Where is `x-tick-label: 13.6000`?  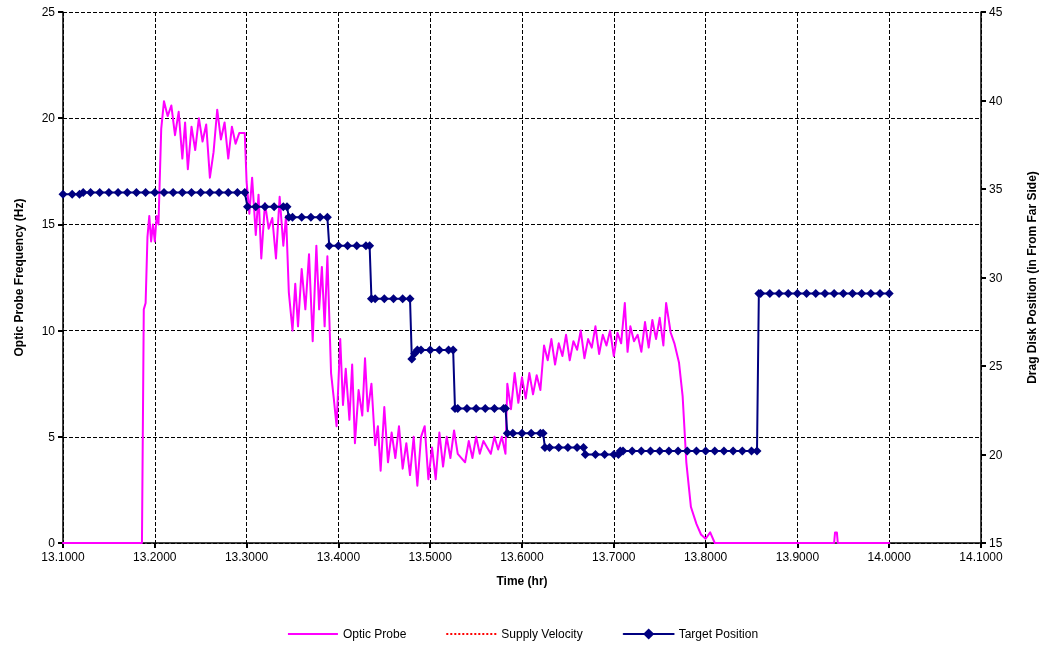 x-tick-label: 13.6000 is located at coordinates (522, 557).